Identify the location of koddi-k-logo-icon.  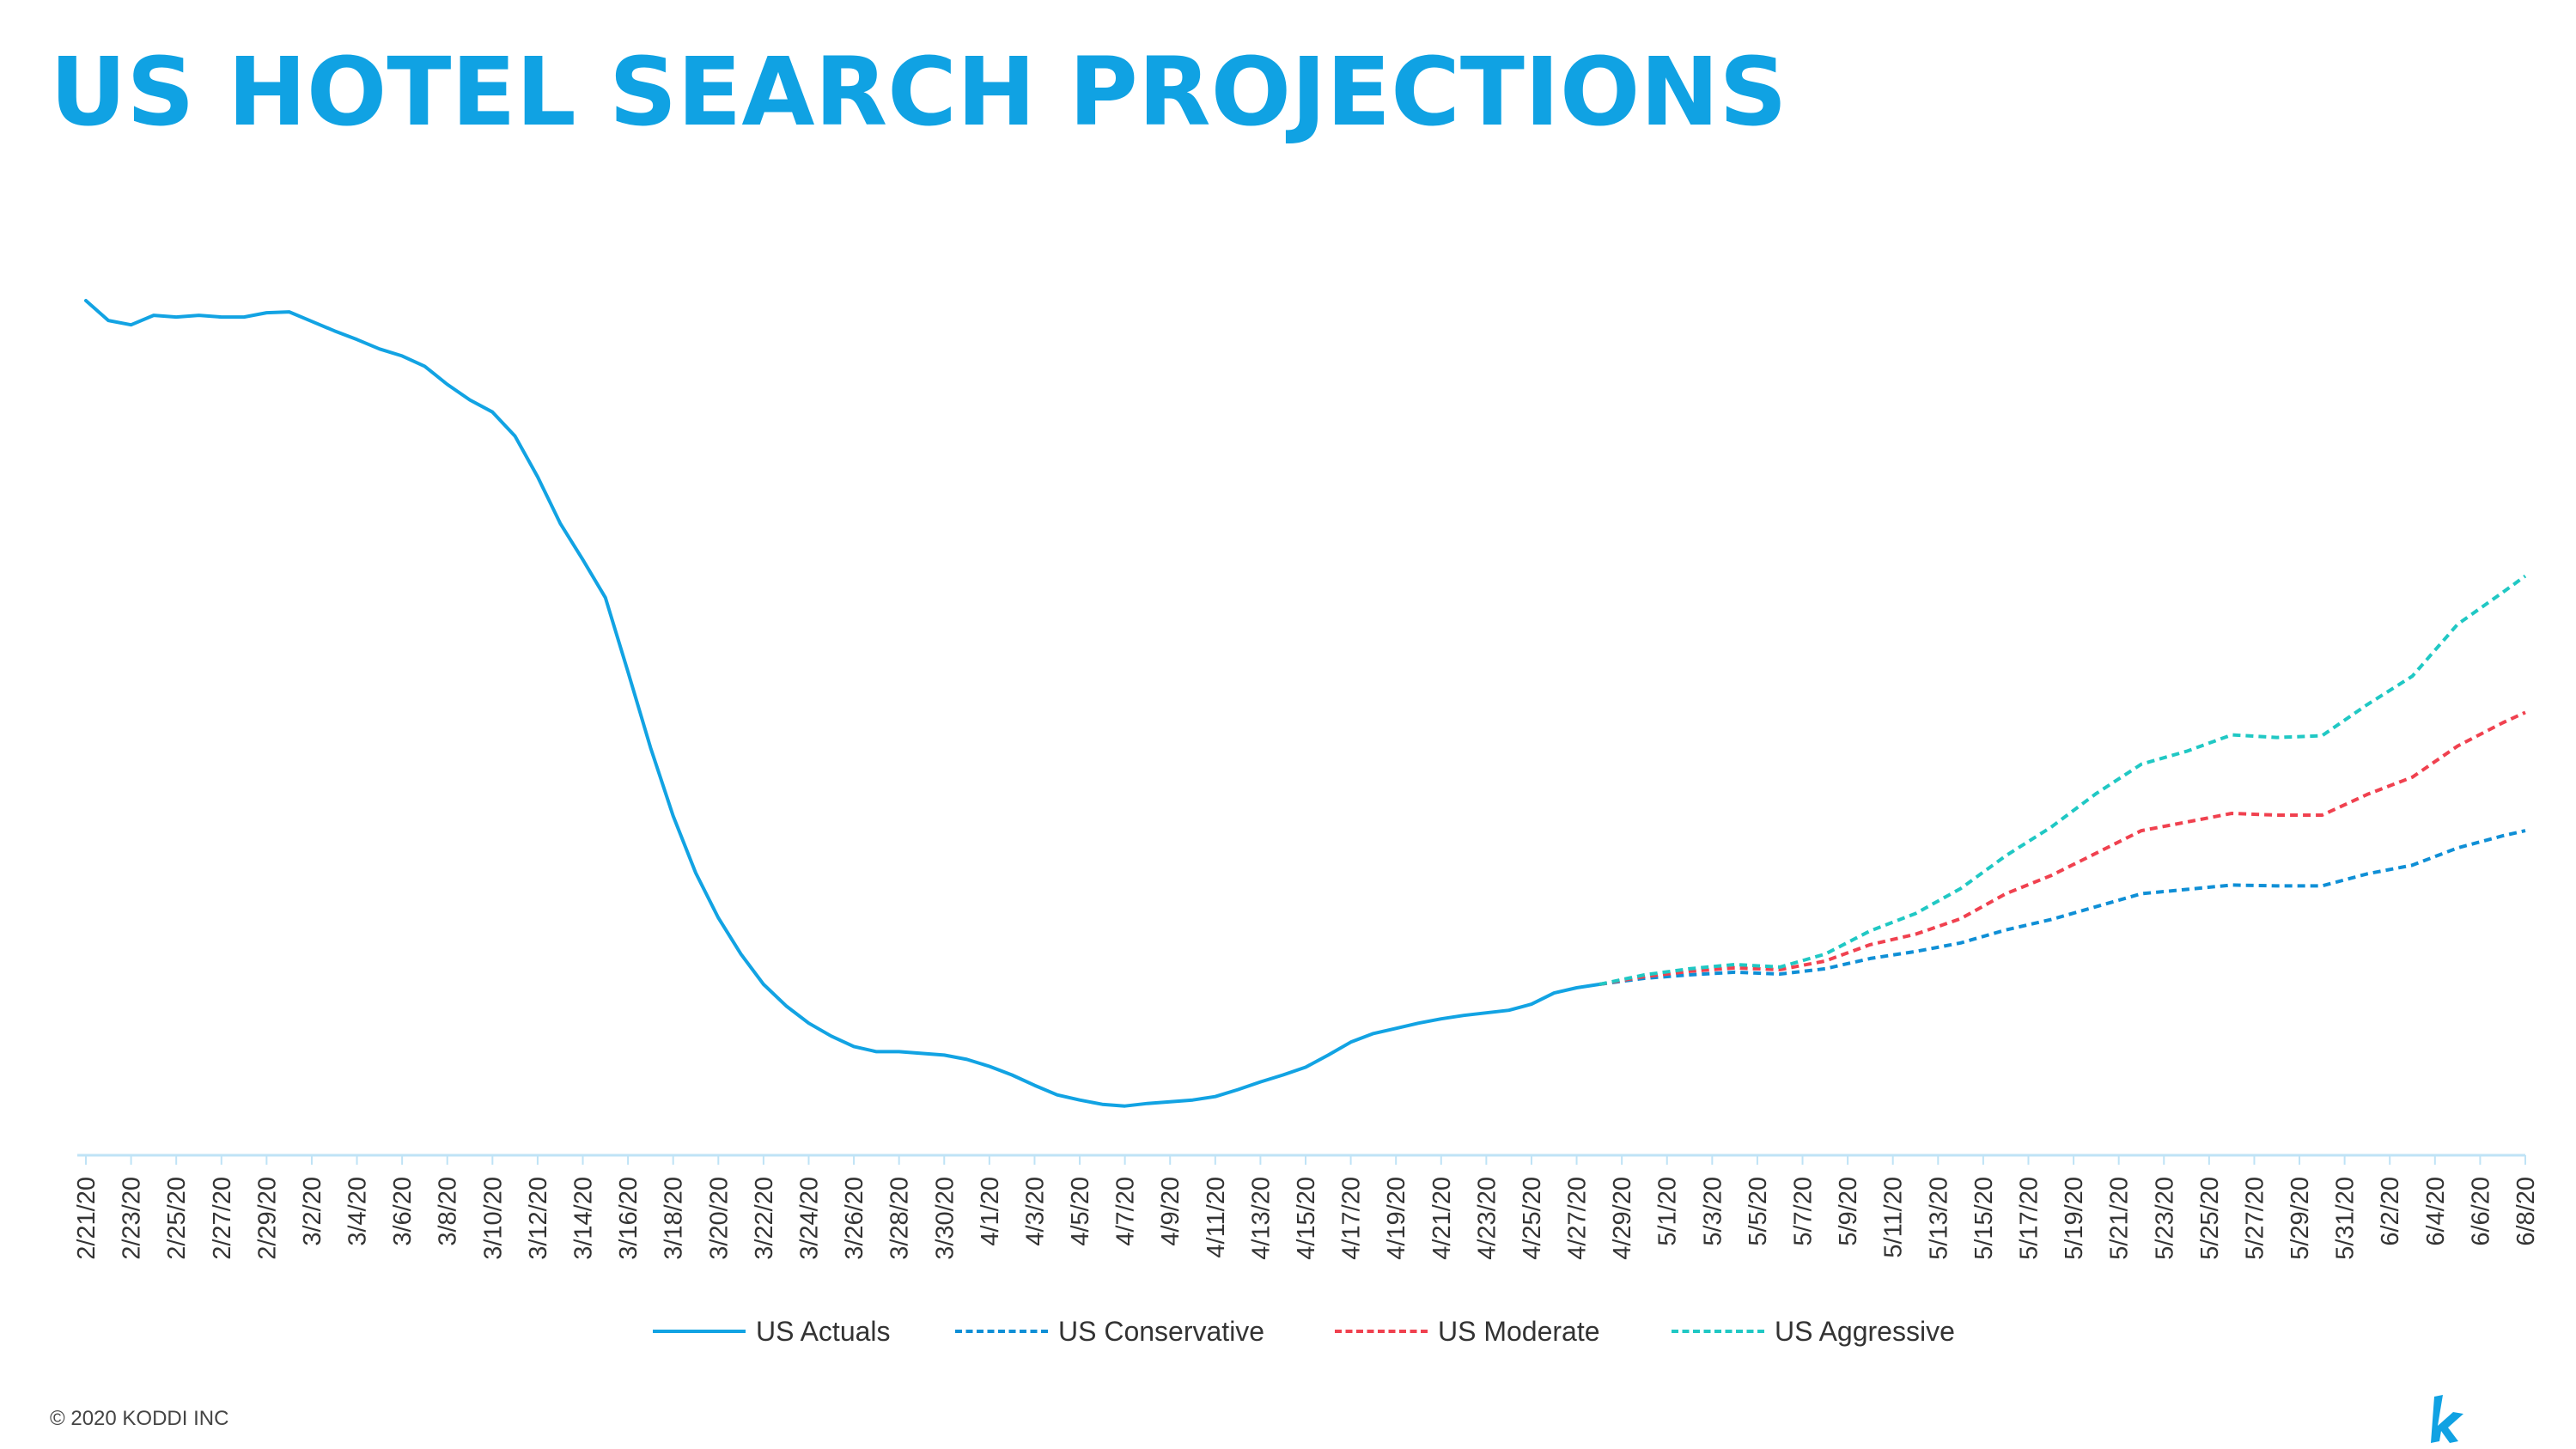
(2447, 1419).